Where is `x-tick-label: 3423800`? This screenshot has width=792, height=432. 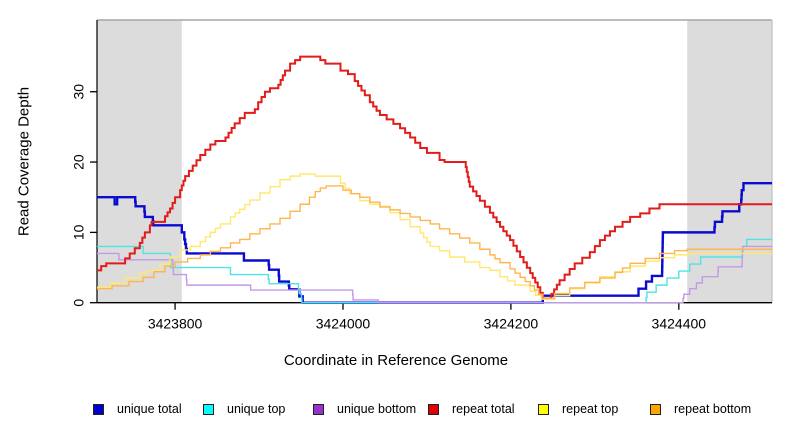 x-tick-label: 3423800 is located at coordinates (175, 324).